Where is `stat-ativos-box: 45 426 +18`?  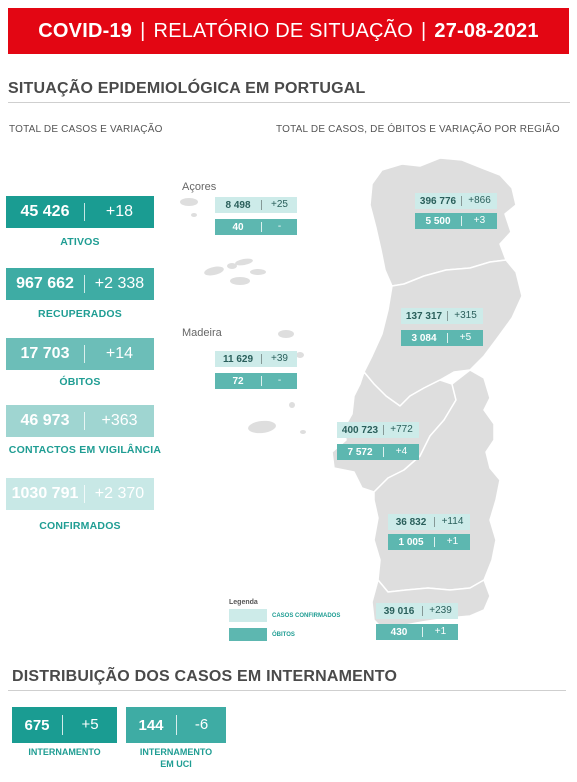 stat-ativos-box: 45 426 +18 is located at coordinates (80, 212).